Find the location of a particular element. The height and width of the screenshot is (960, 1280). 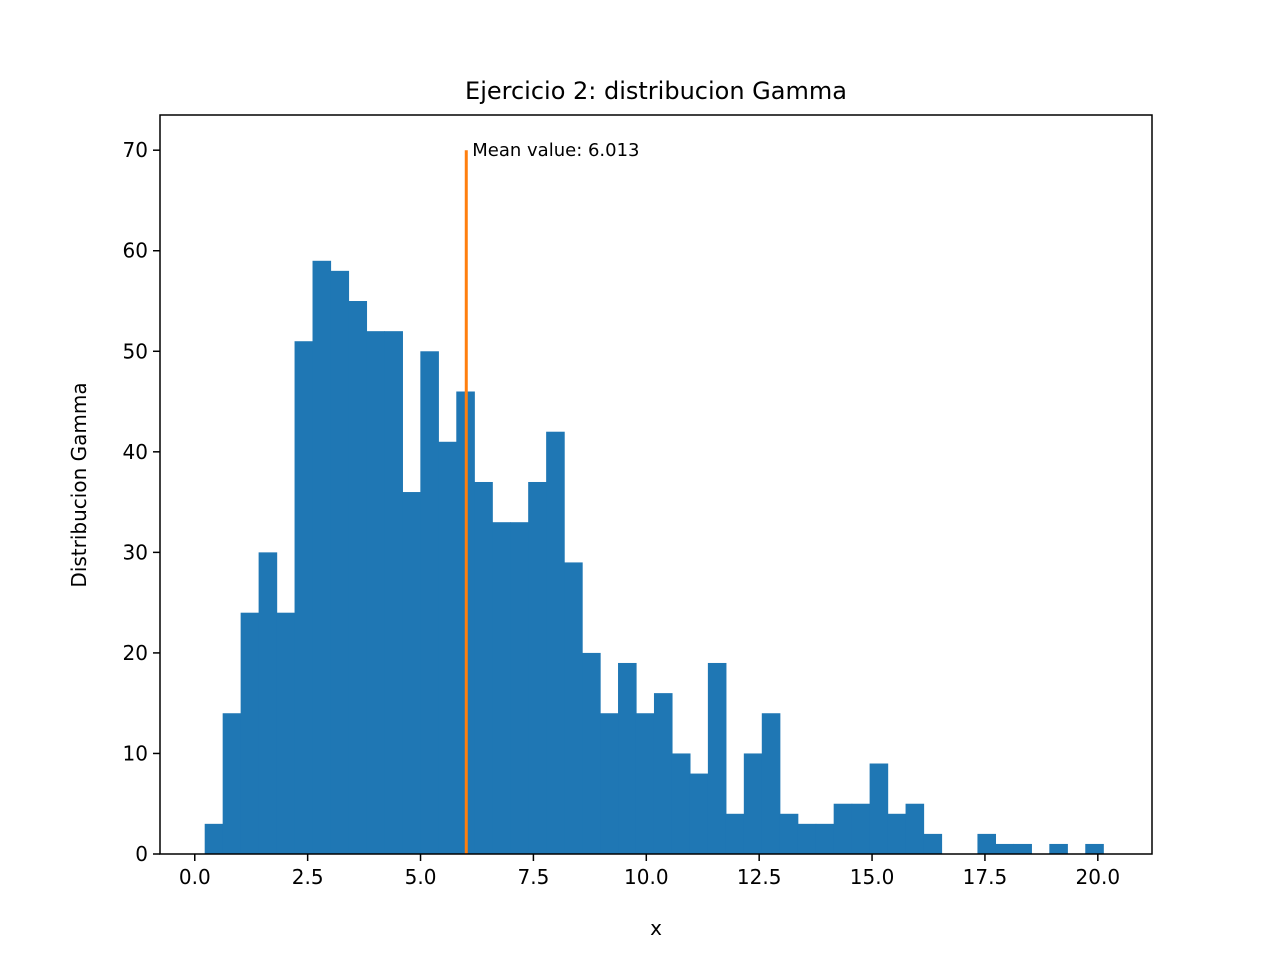

x-tick-label: 0.0 is located at coordinates (195, 877).